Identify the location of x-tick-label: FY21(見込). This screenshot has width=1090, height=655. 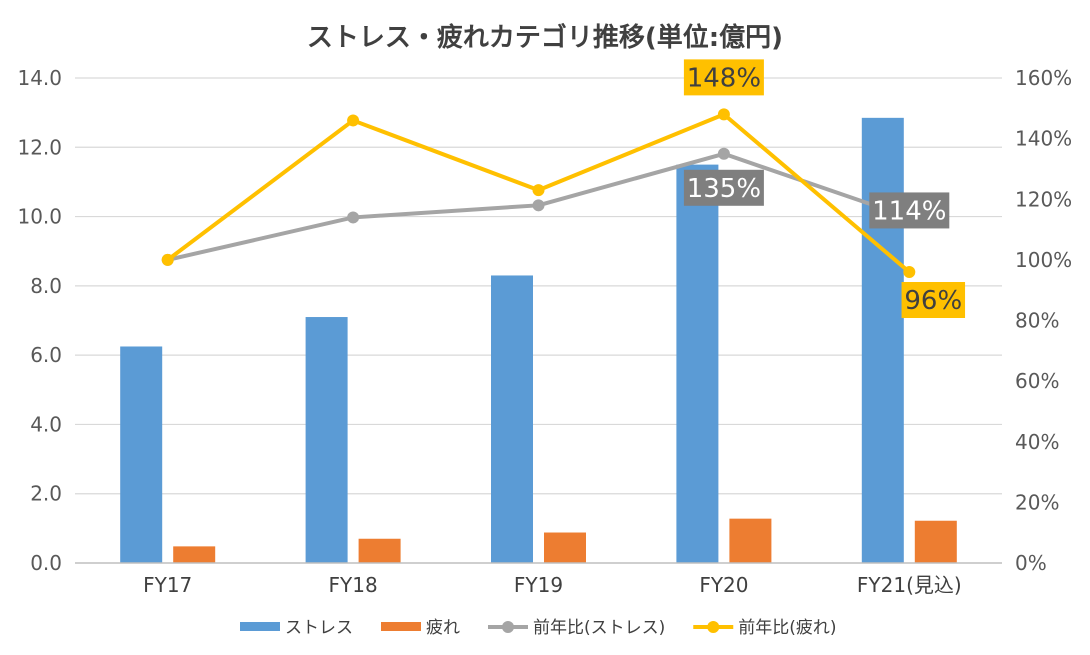
(909, 585).